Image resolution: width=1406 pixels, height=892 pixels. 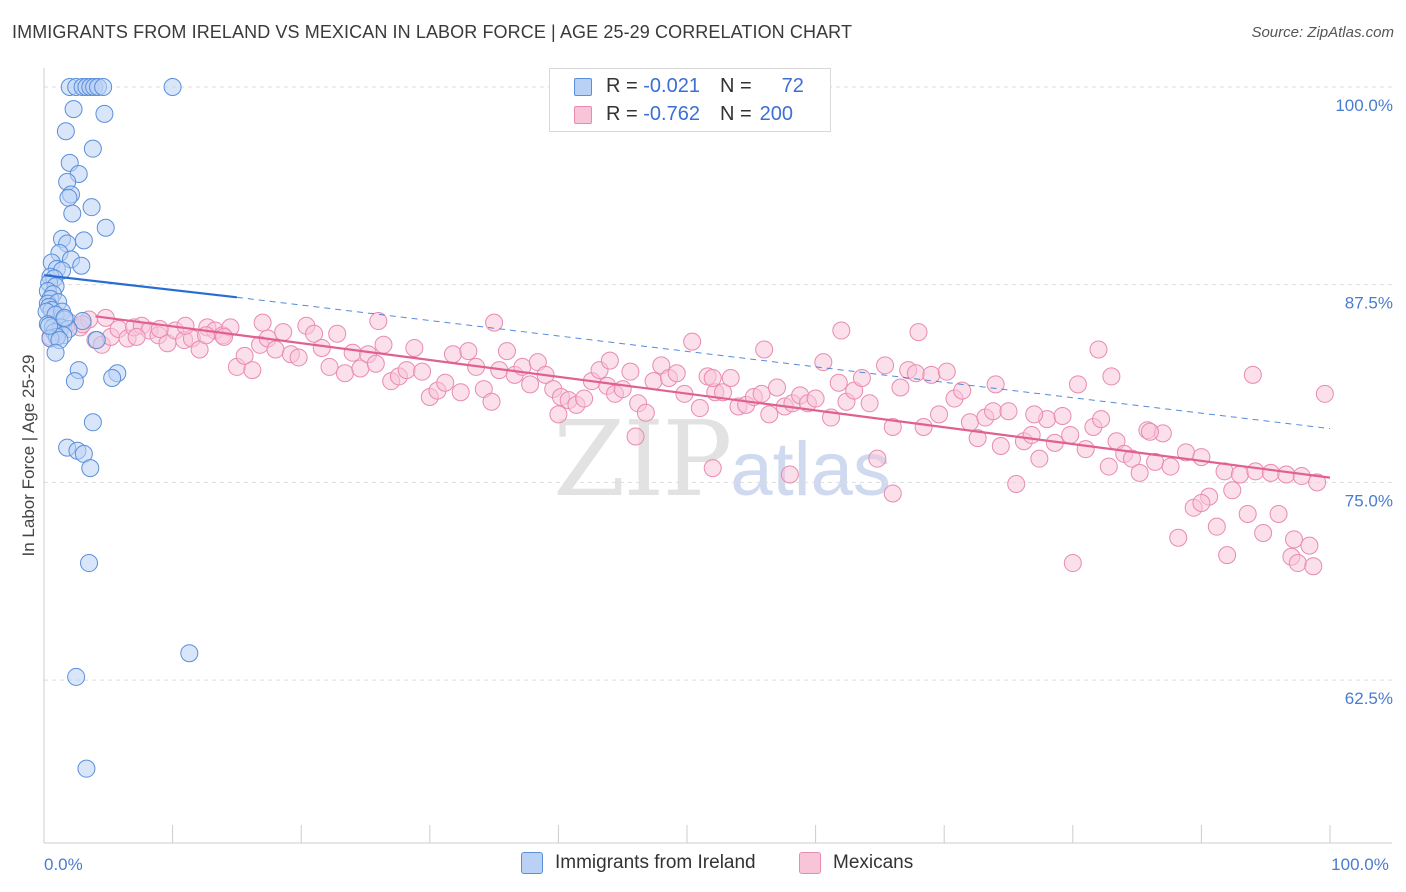 I want to click on y-tick-label: 100.0%, so click(x=1364, y=105).